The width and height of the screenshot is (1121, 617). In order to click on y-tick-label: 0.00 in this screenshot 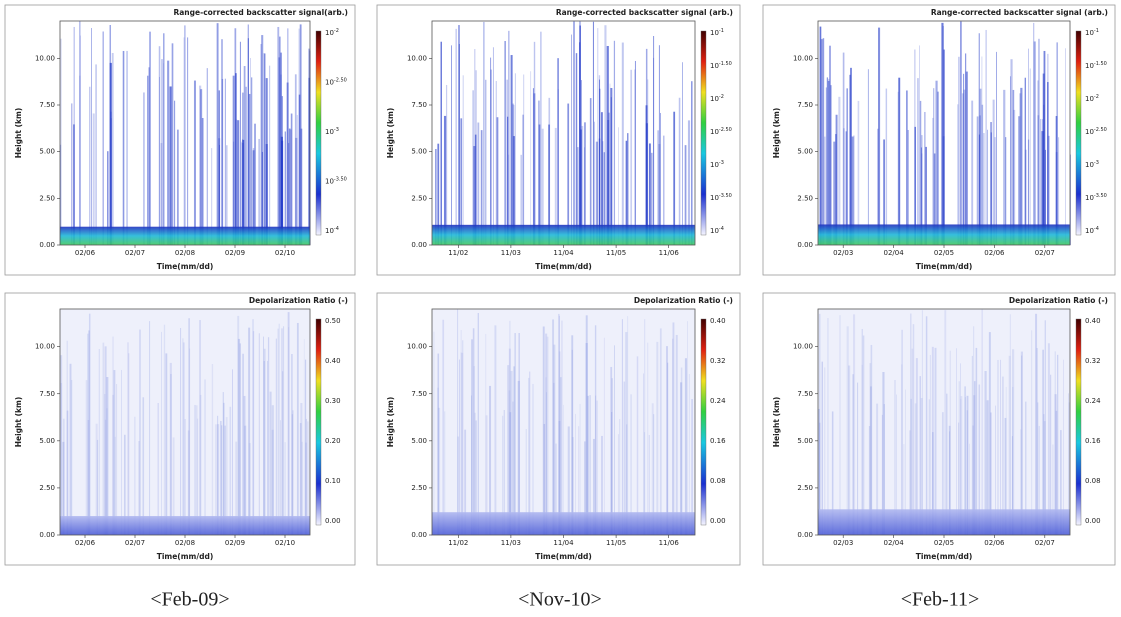, I will do `click(419, 245)`.